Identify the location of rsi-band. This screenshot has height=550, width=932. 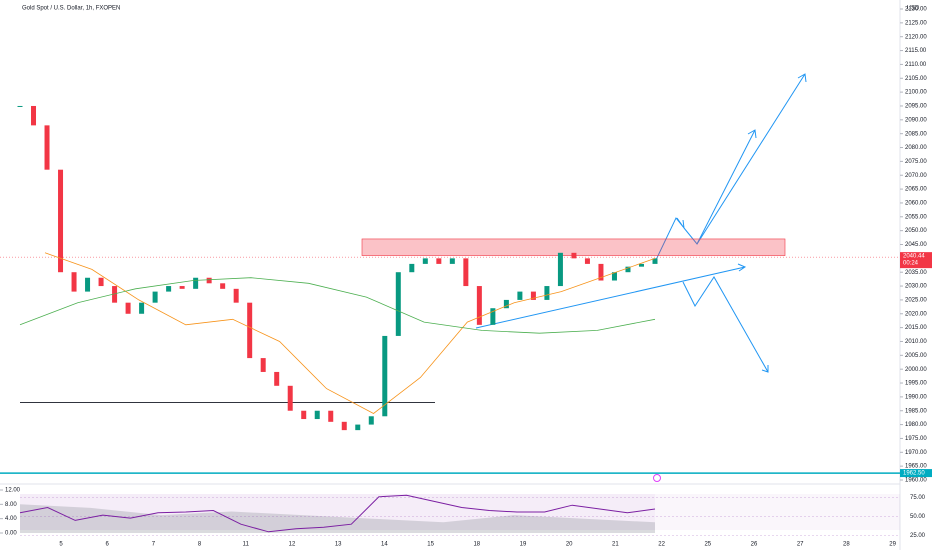
(337, 512).